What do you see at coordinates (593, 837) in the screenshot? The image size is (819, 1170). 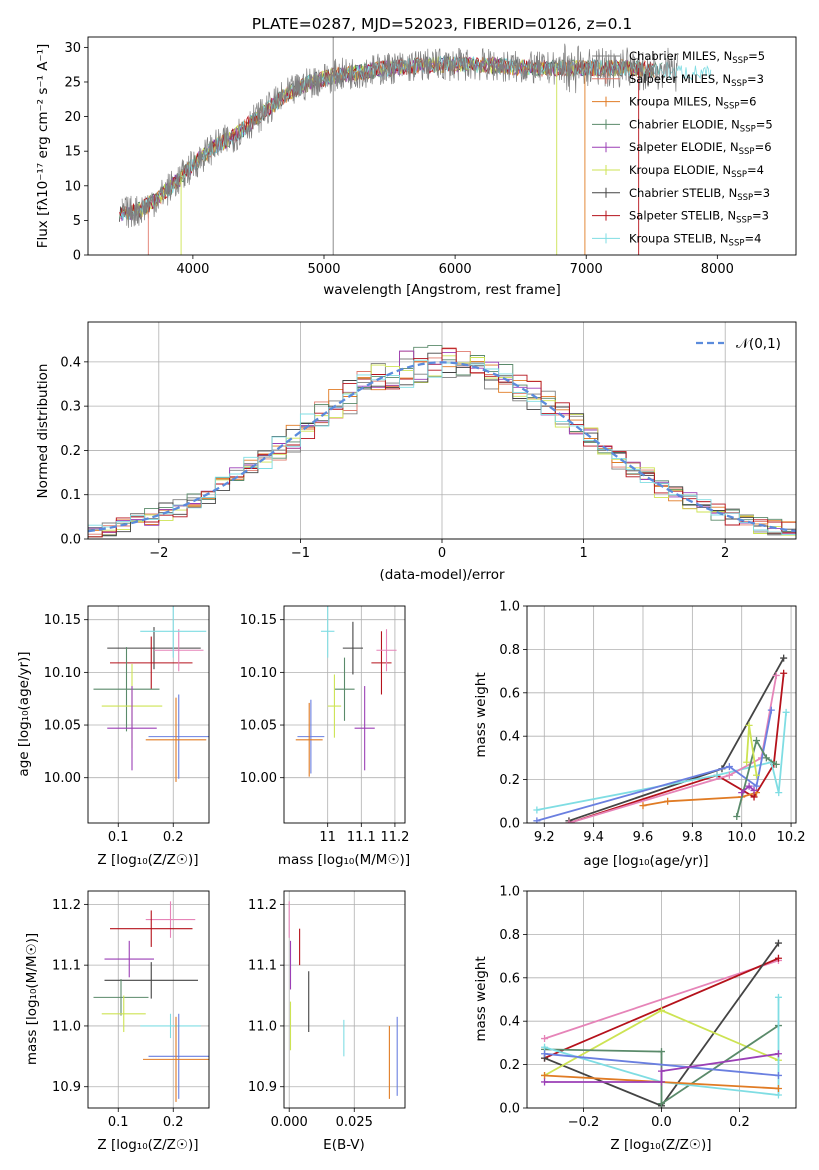 I see `weight-vs-age-xtick-label-1: 9.4` at bounding box center [593, 837].